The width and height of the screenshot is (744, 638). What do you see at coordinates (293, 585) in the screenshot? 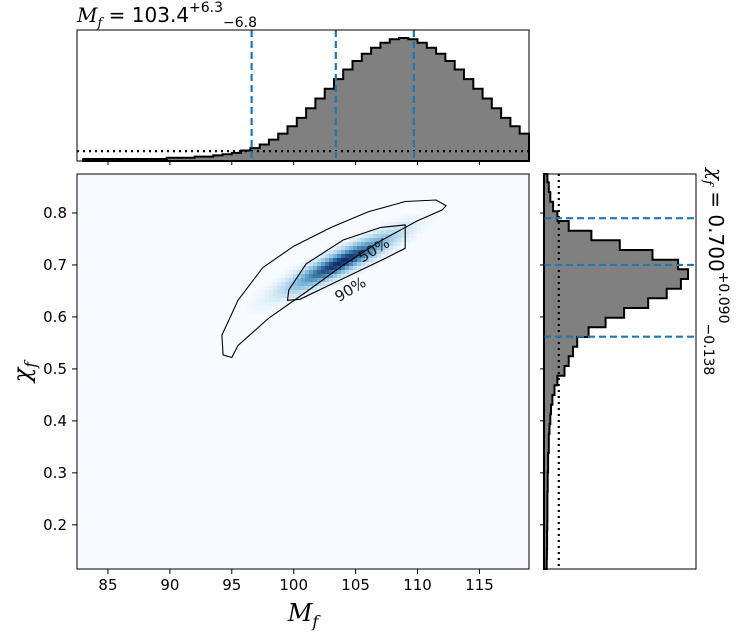
I see `x-tick-label: 100` at bounding box center [293, 585].